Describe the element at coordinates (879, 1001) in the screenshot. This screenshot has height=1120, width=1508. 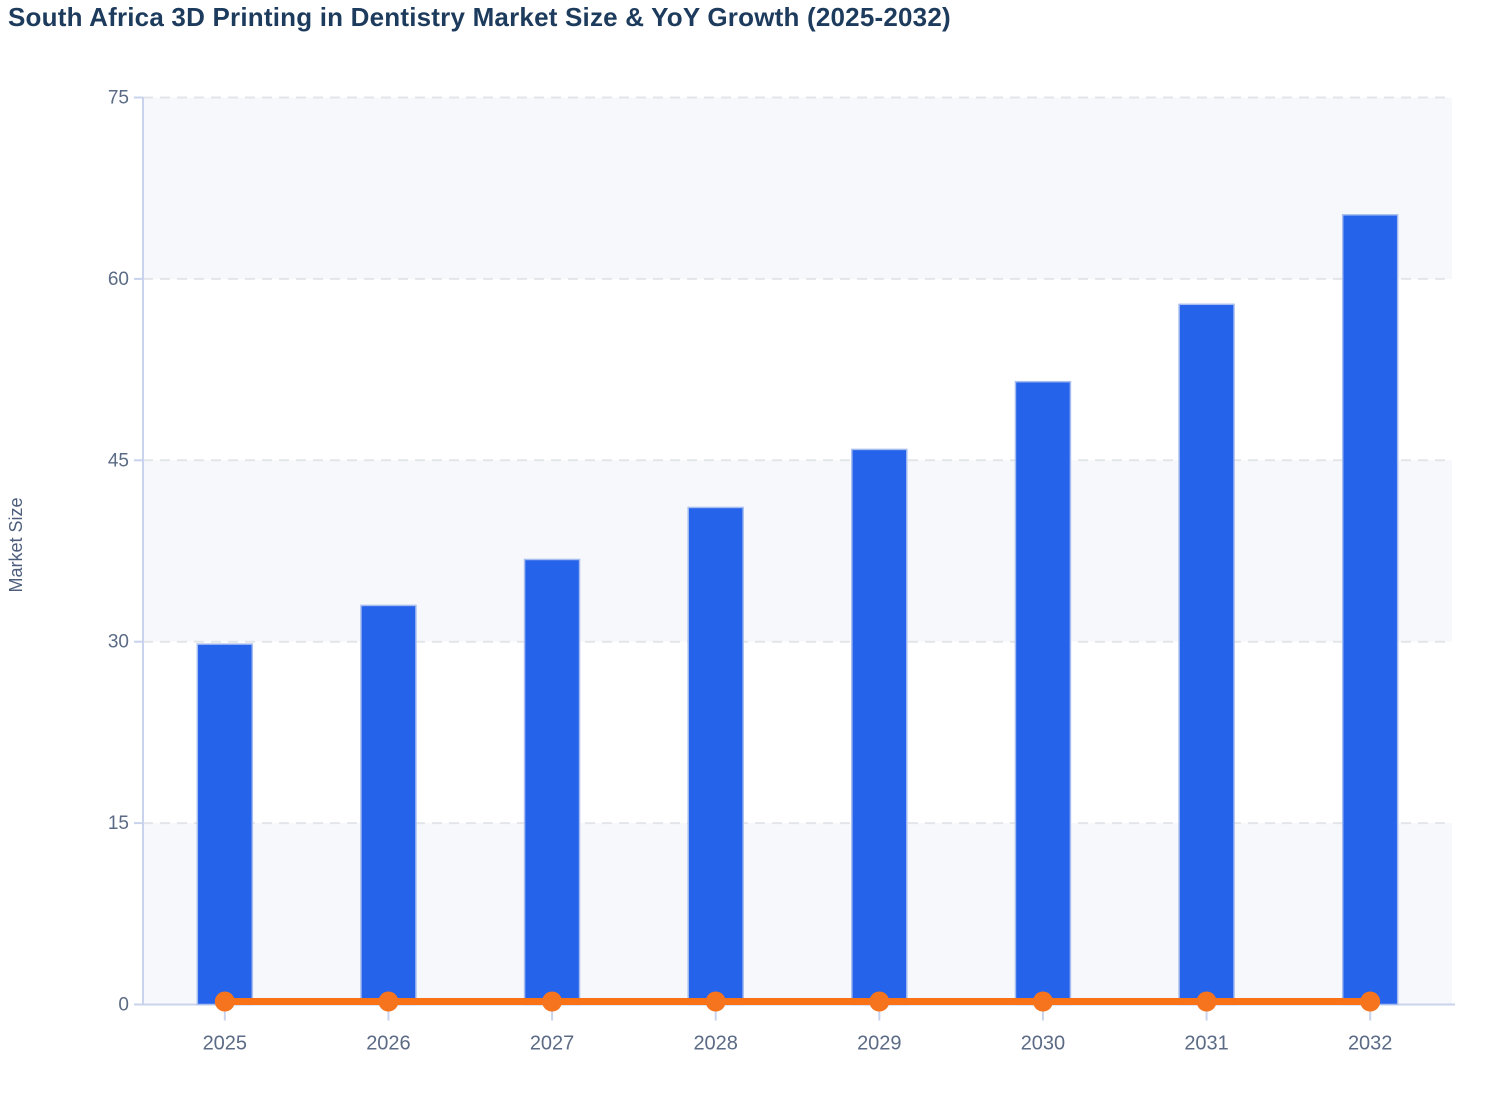
I see `yoy-marker-2029` at that location.